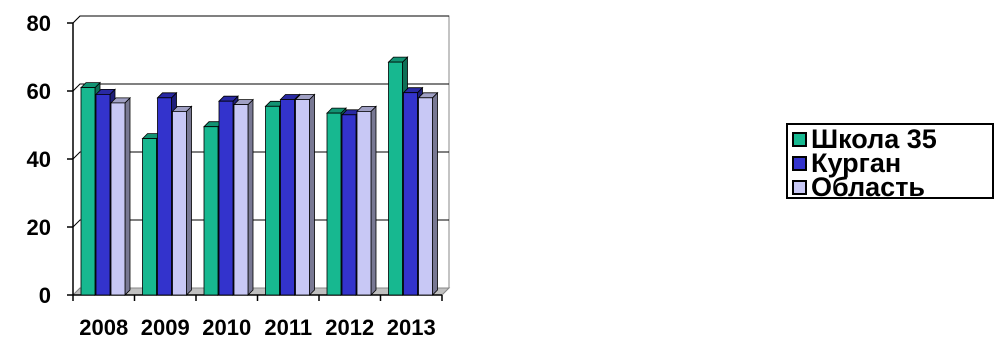  I want to click on x-tick-label: 2009, so click(165, 326).